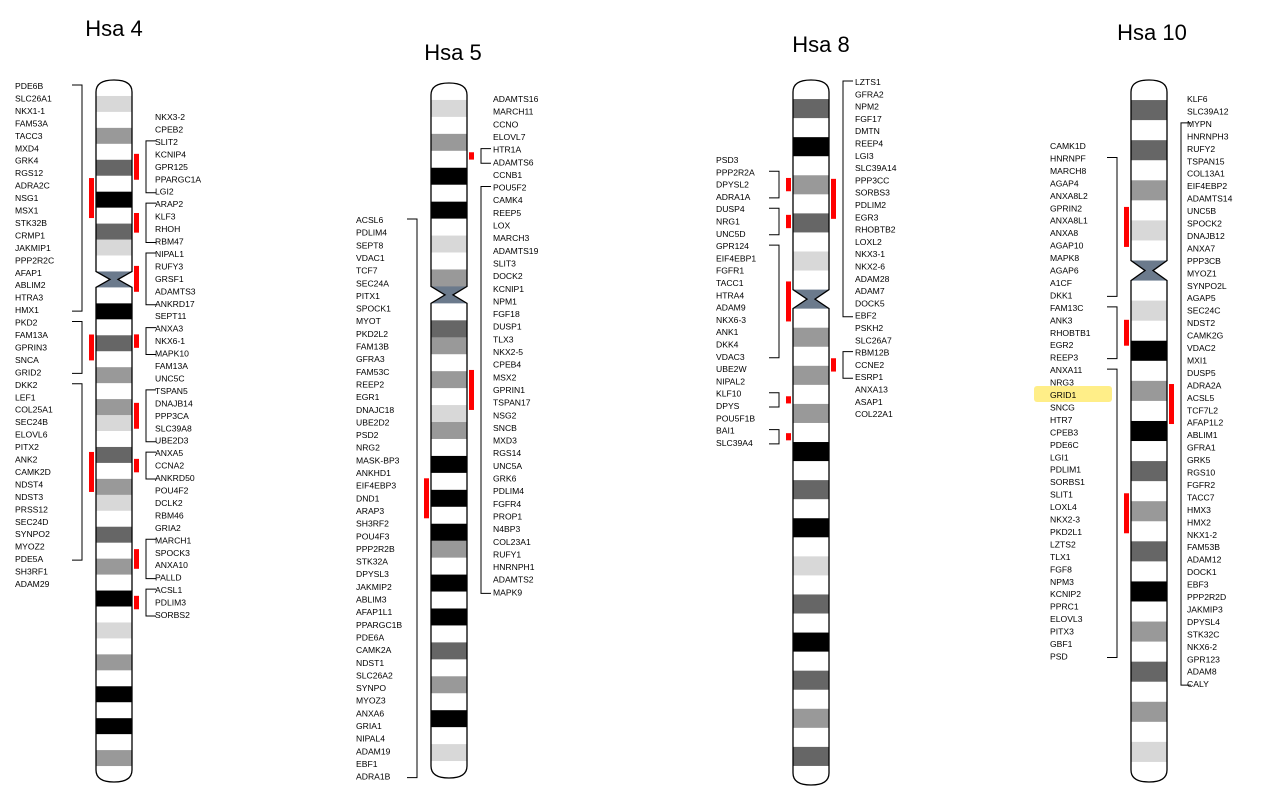  Describe the element at coordinates (370, 663) in the screenshot. I see `gene-label: NDST1` at that location.